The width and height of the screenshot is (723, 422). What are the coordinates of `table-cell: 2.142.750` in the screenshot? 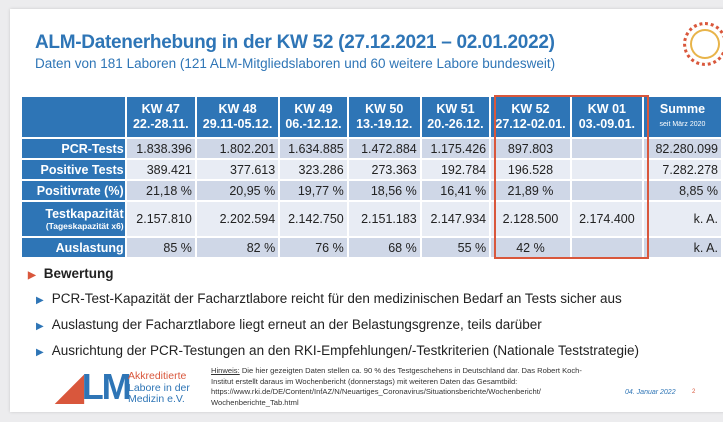 It's located at (313, 219).